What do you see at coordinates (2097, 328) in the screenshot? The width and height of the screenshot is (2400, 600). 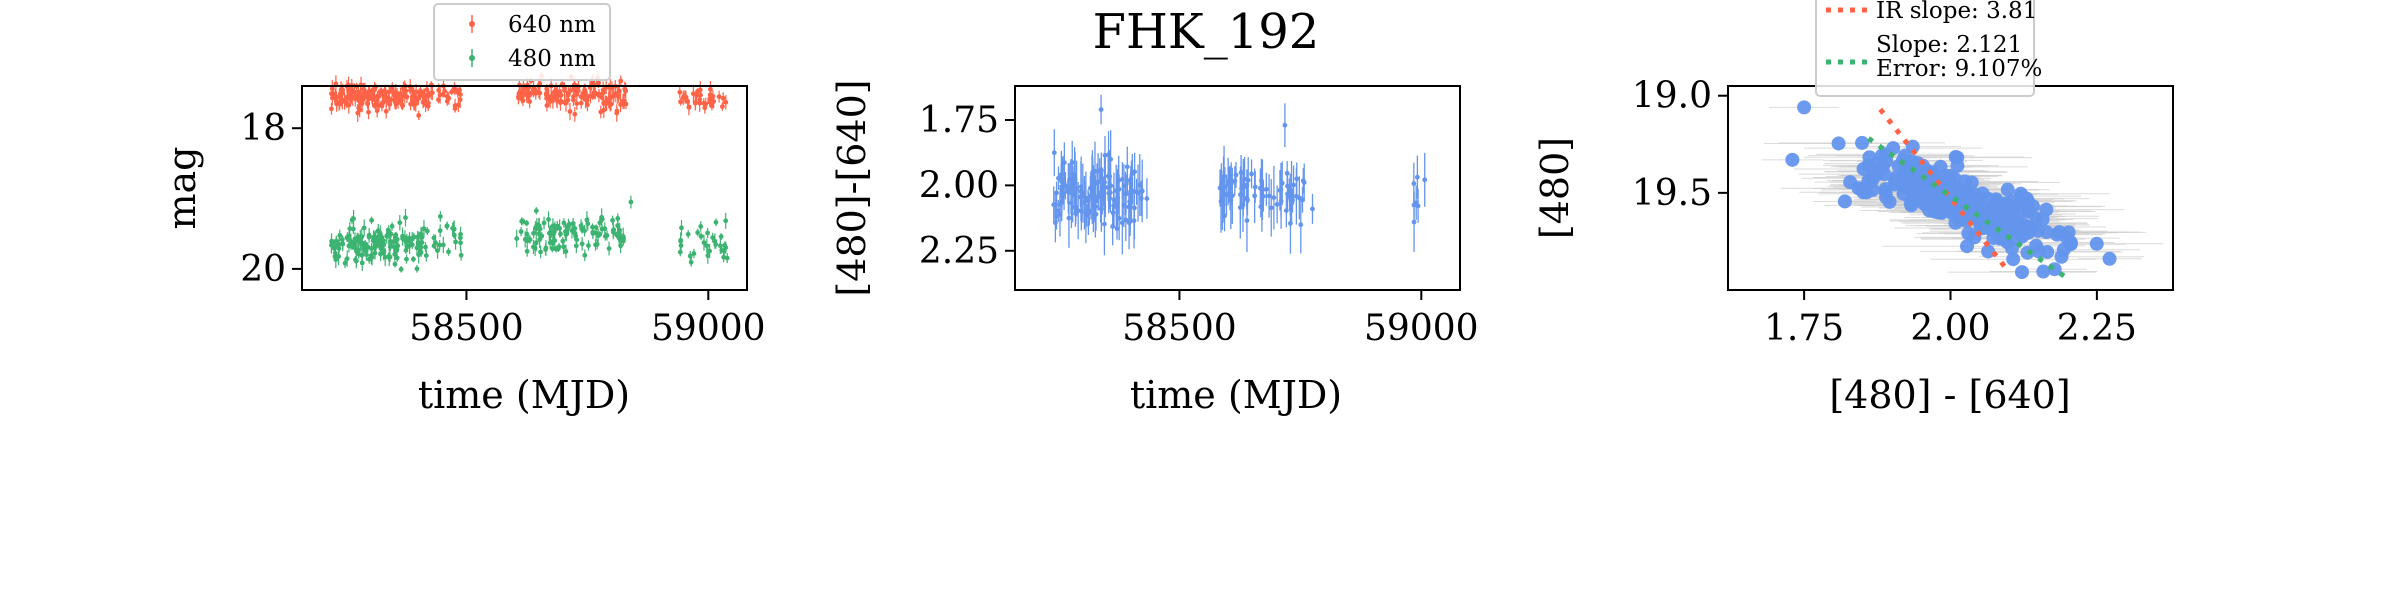 I see `color-magnitude-xtick-label: 2.25` at bounding box center [2097, 328].